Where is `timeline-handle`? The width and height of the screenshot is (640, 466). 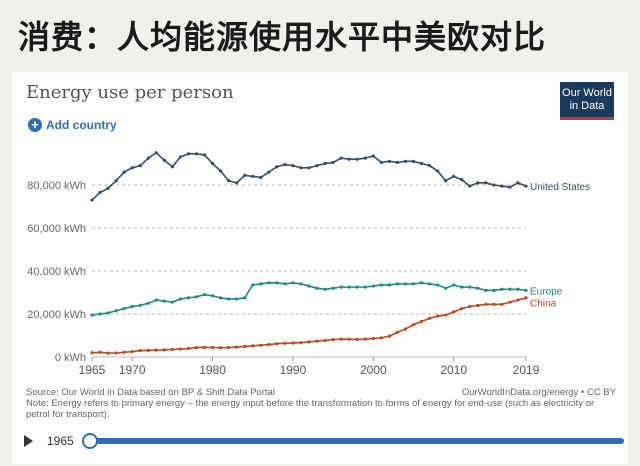
timeline-handle is located at coordinates (89, 441).